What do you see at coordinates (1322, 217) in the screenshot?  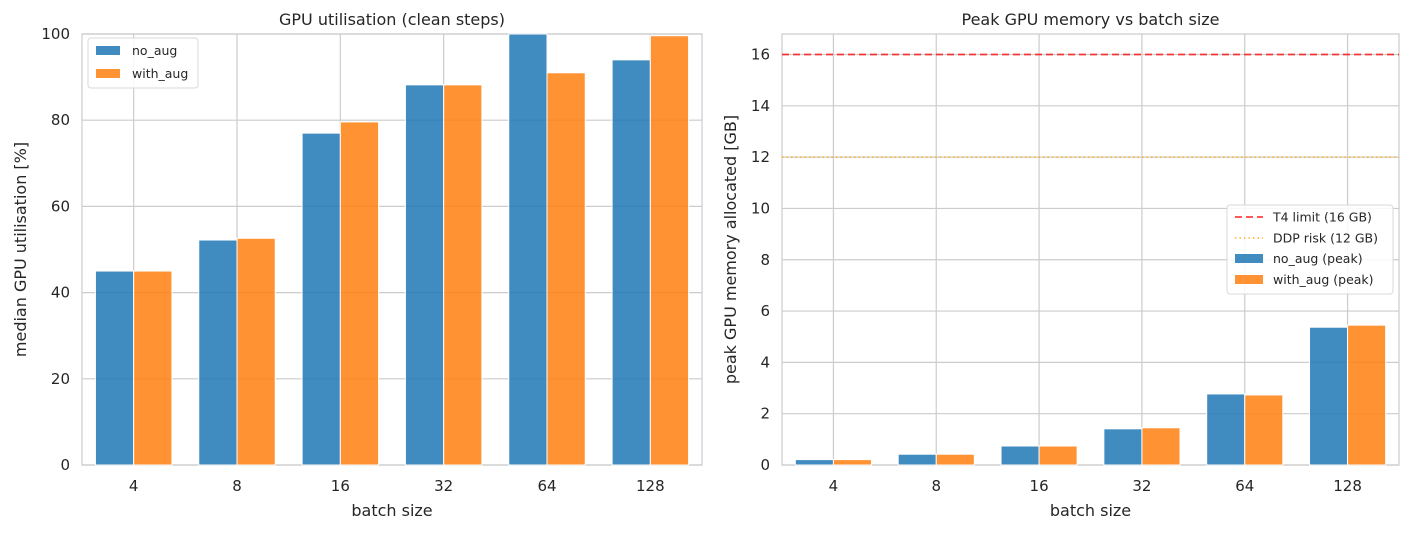 I see `memory-legend-label-t4-limit: T4 limit (16 GB)` at bounding box center [1322, 217].